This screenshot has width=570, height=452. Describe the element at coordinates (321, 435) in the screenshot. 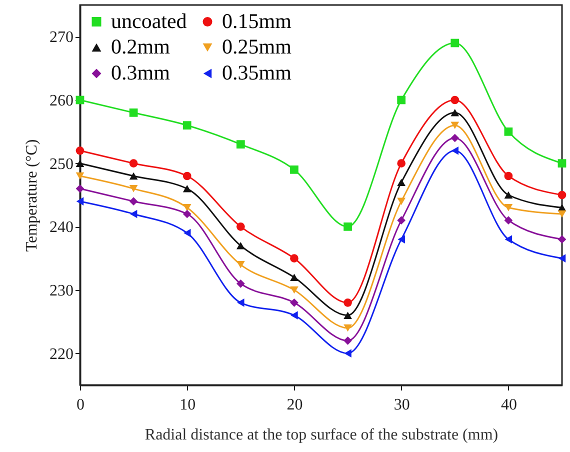

I see `x-axis-title: Radial distance at the top surface of the substrate (mm)` at that location.